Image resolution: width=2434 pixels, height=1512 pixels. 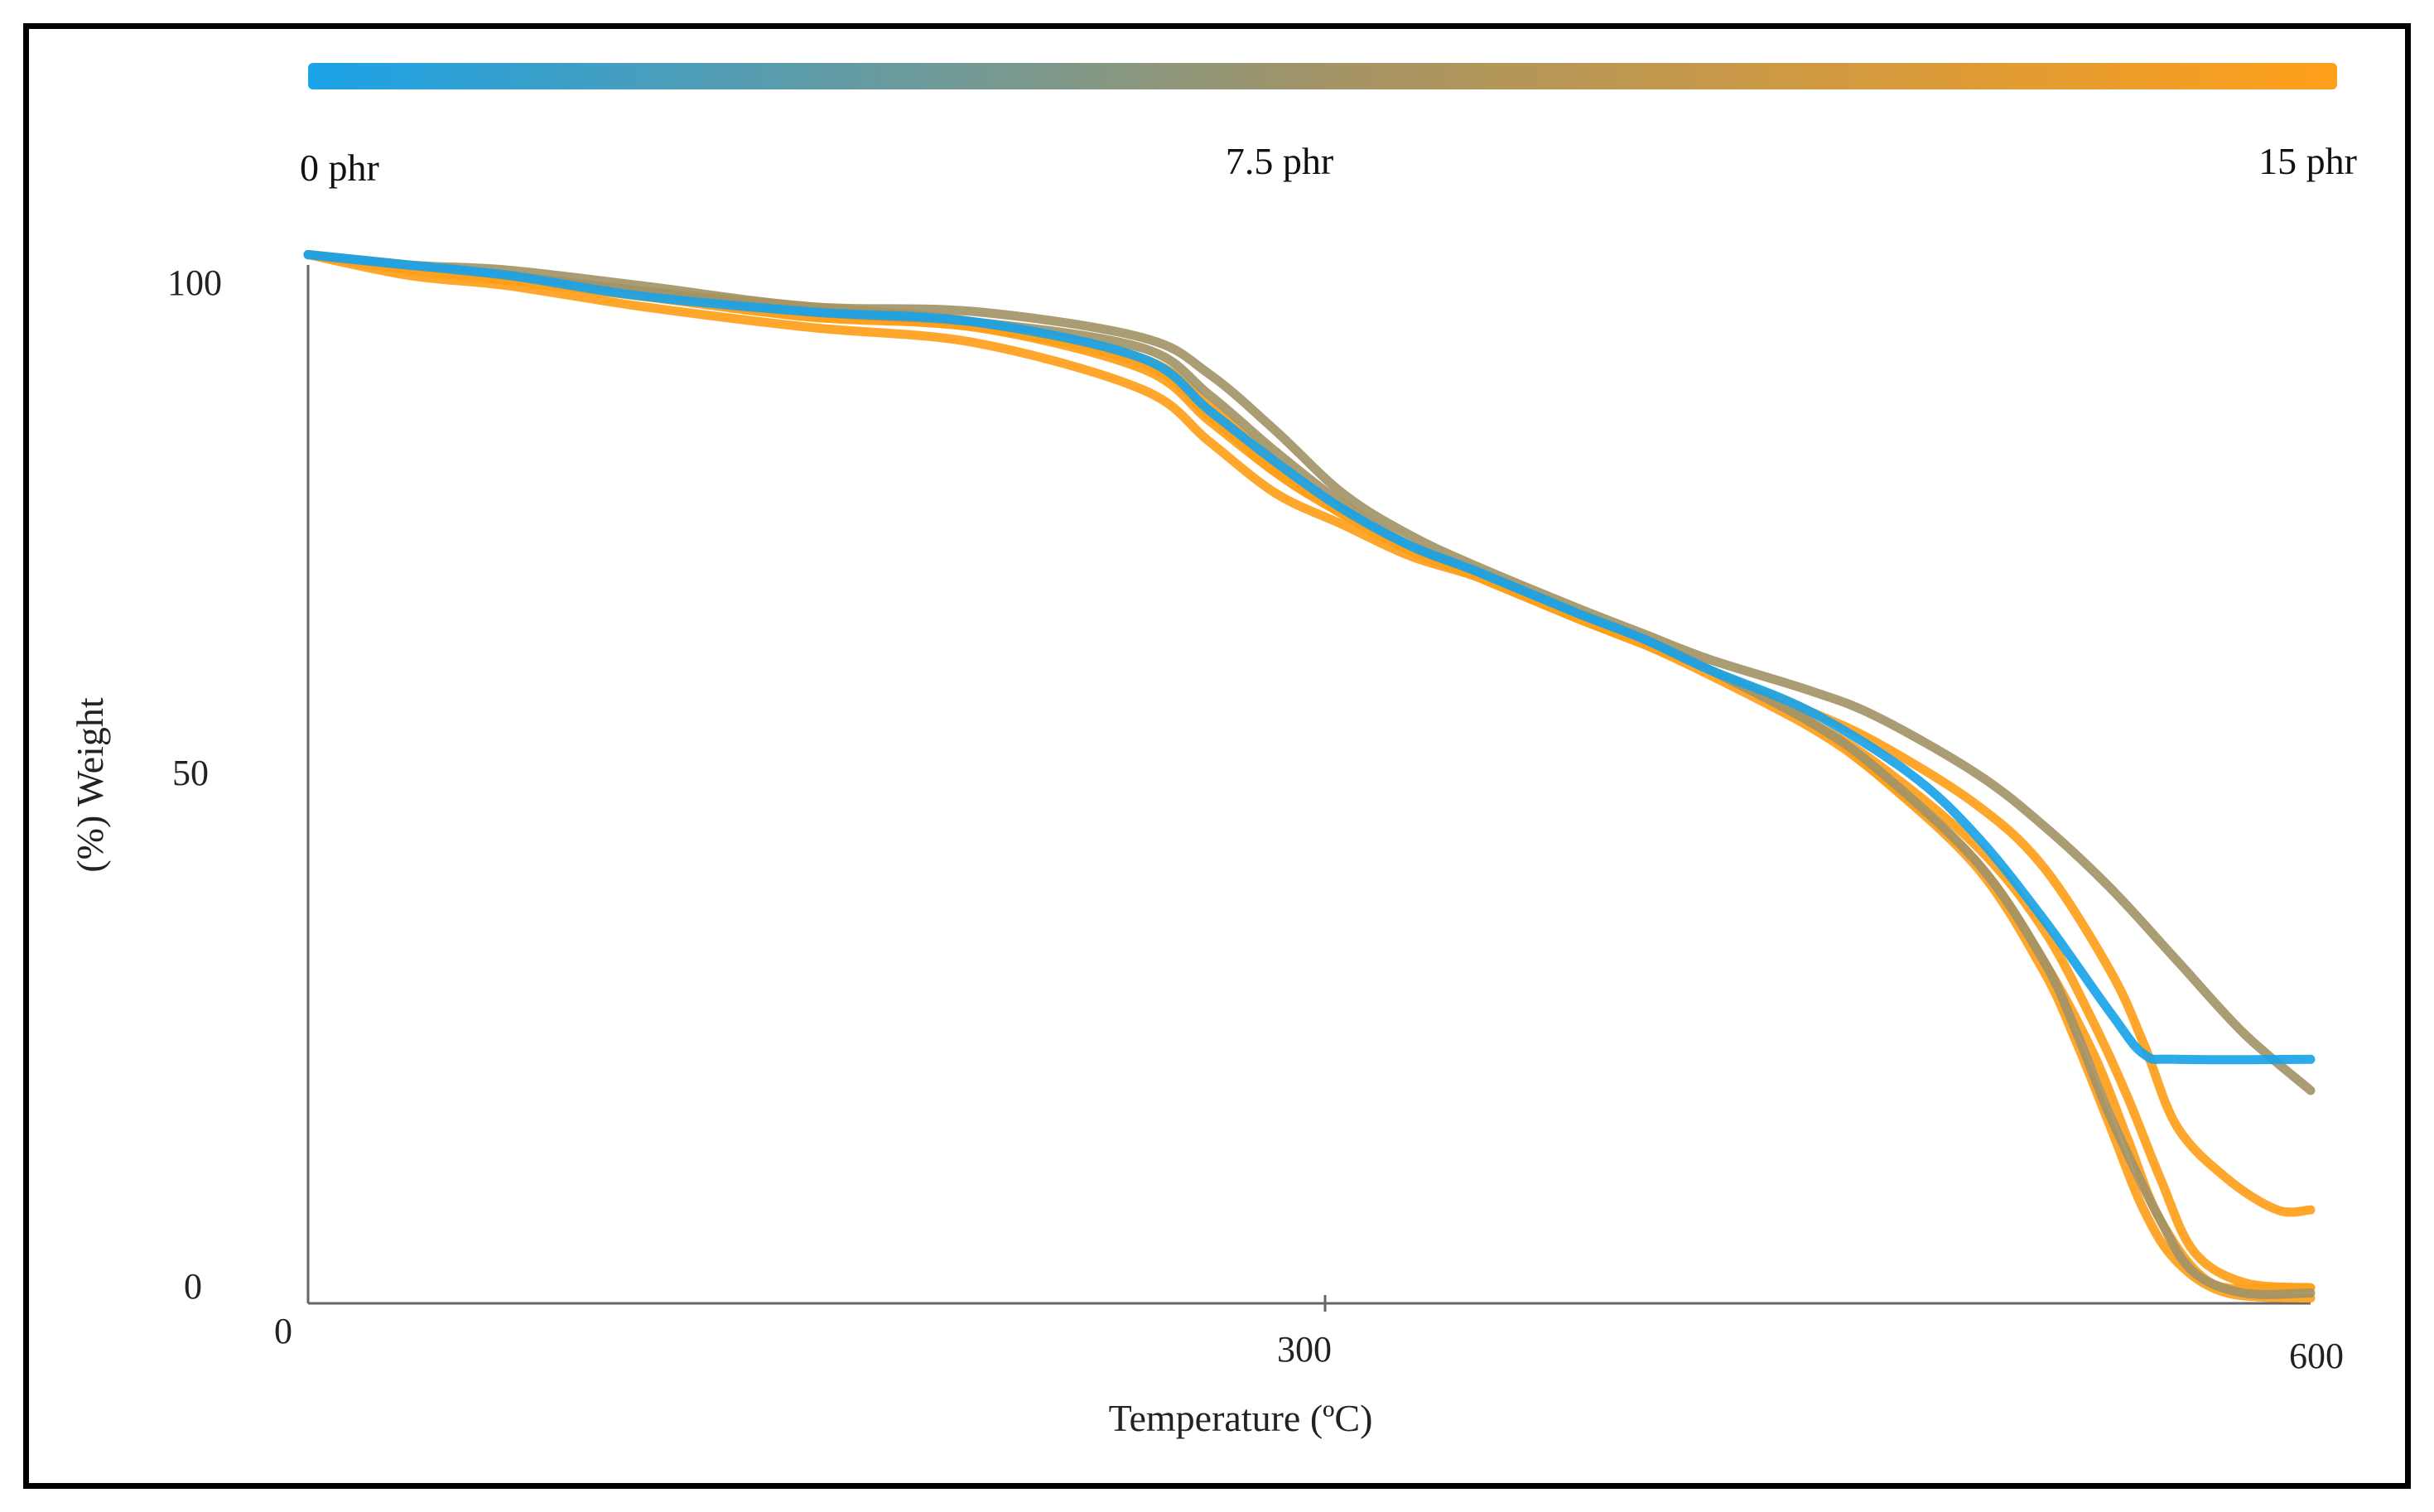 What do you see at coordinates (283, 1331) in the screenshot?
I see `x-tick-label-0: 0` at bounding box center [283, 1331].